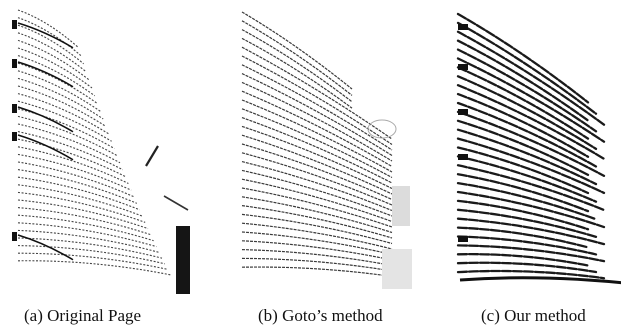  I want to click on noise-blob, so click(382, 129).